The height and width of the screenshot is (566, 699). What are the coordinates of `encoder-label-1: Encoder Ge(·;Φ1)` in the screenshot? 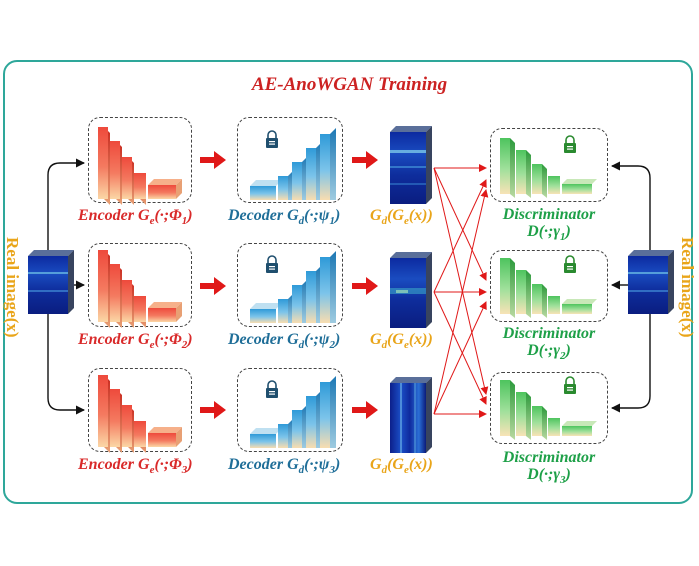 It's located at (135, 217).